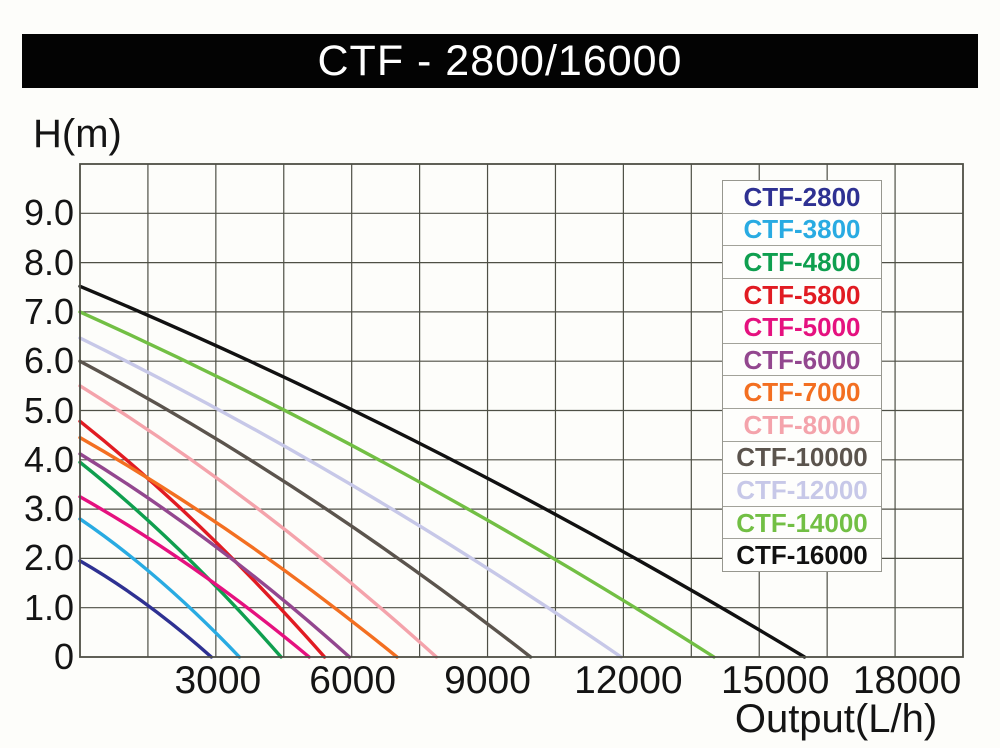  What do you see at coordinates (48, 509) in the screenshot?
I see `y-tick-3.0: 3.0` at bounding box center [48, 509].